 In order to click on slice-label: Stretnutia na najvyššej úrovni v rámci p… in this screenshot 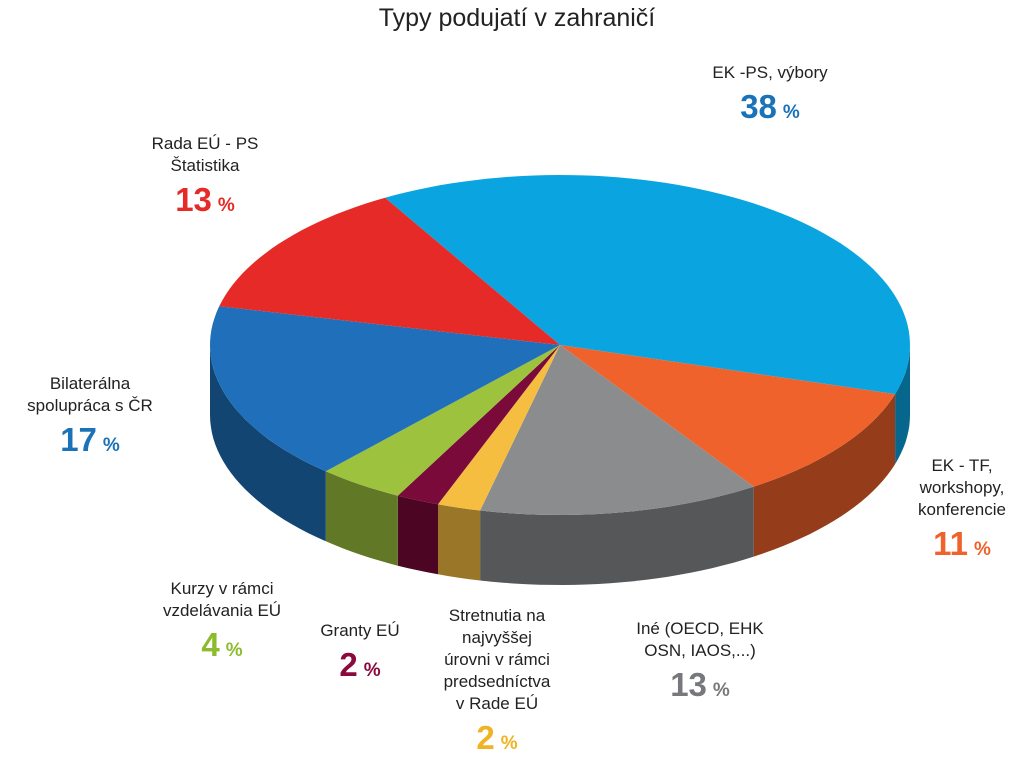, I will do `click(497, 684)`.